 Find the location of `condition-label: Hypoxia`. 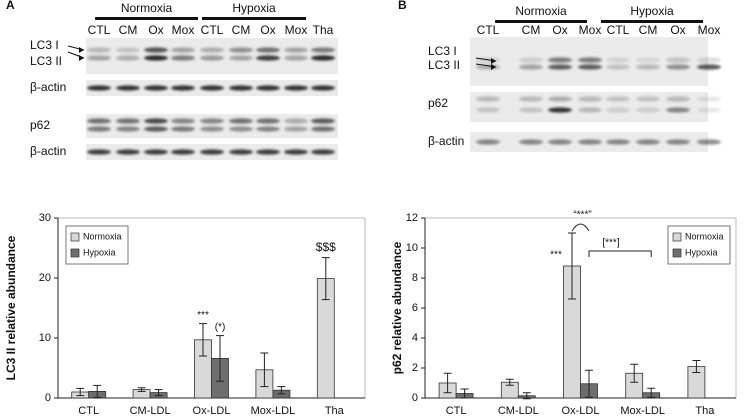

condition-label: Hypoxia is located at coordinates (652, 11).